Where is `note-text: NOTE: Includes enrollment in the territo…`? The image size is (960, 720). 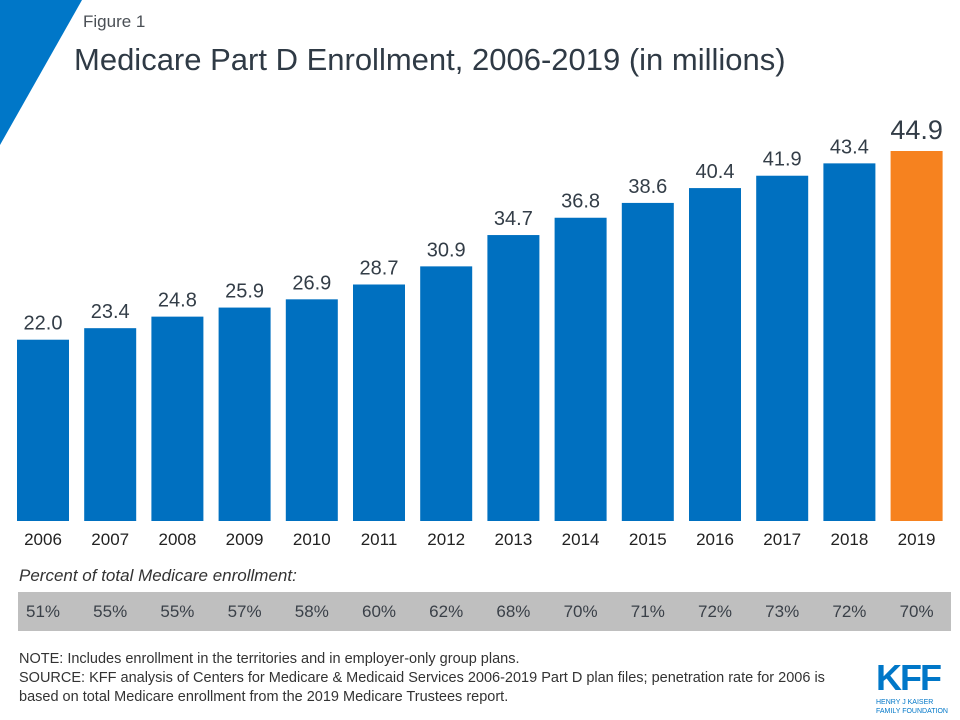
note-text: NOTE: Includes enrollment in the territo… is located at coordinates (269, 659).